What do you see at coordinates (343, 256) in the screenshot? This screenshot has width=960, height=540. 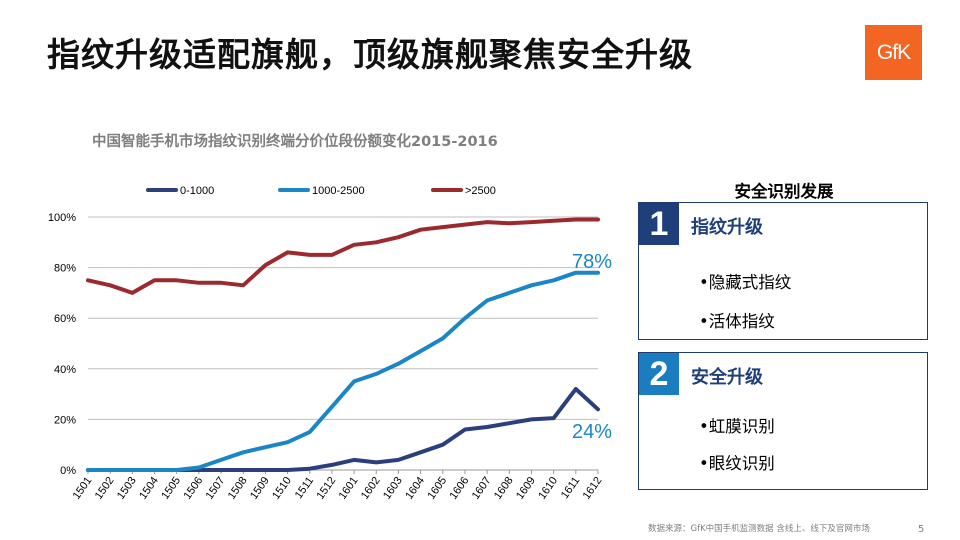 I see `series-line->2500` at bounding box center [343, 256].